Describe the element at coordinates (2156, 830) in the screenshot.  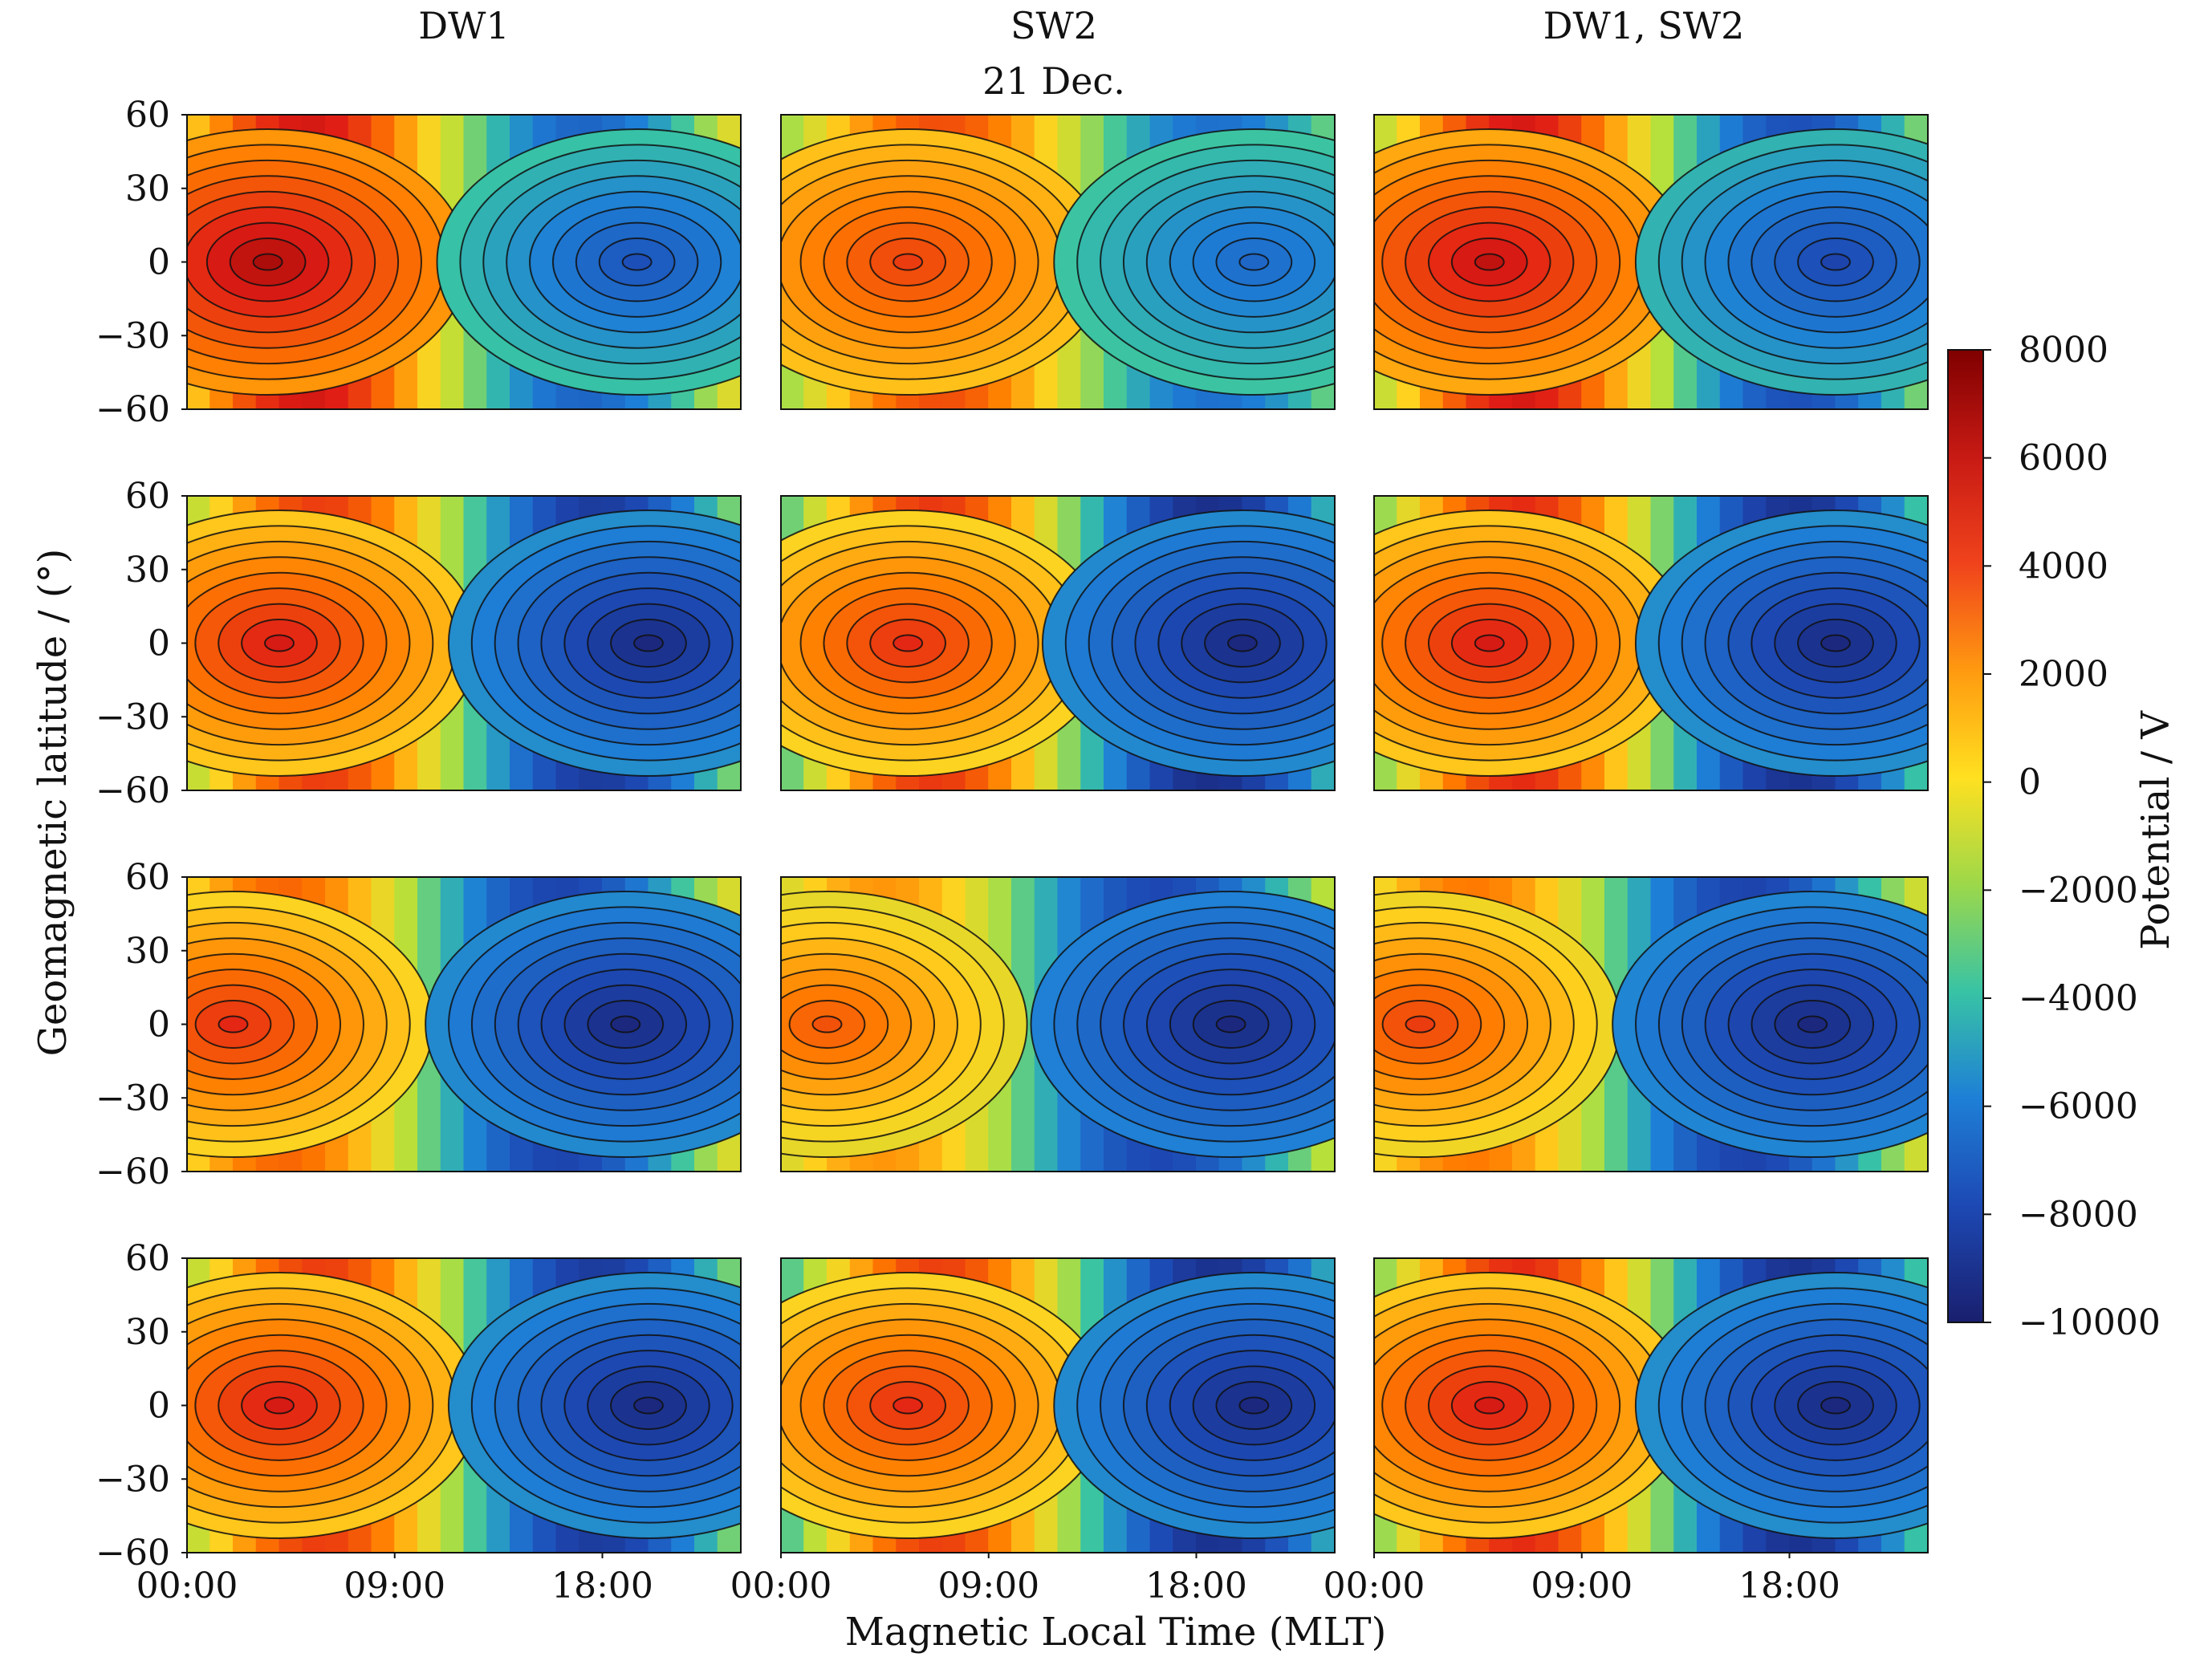
I see `colorbar-label: Potential / V` at that location.